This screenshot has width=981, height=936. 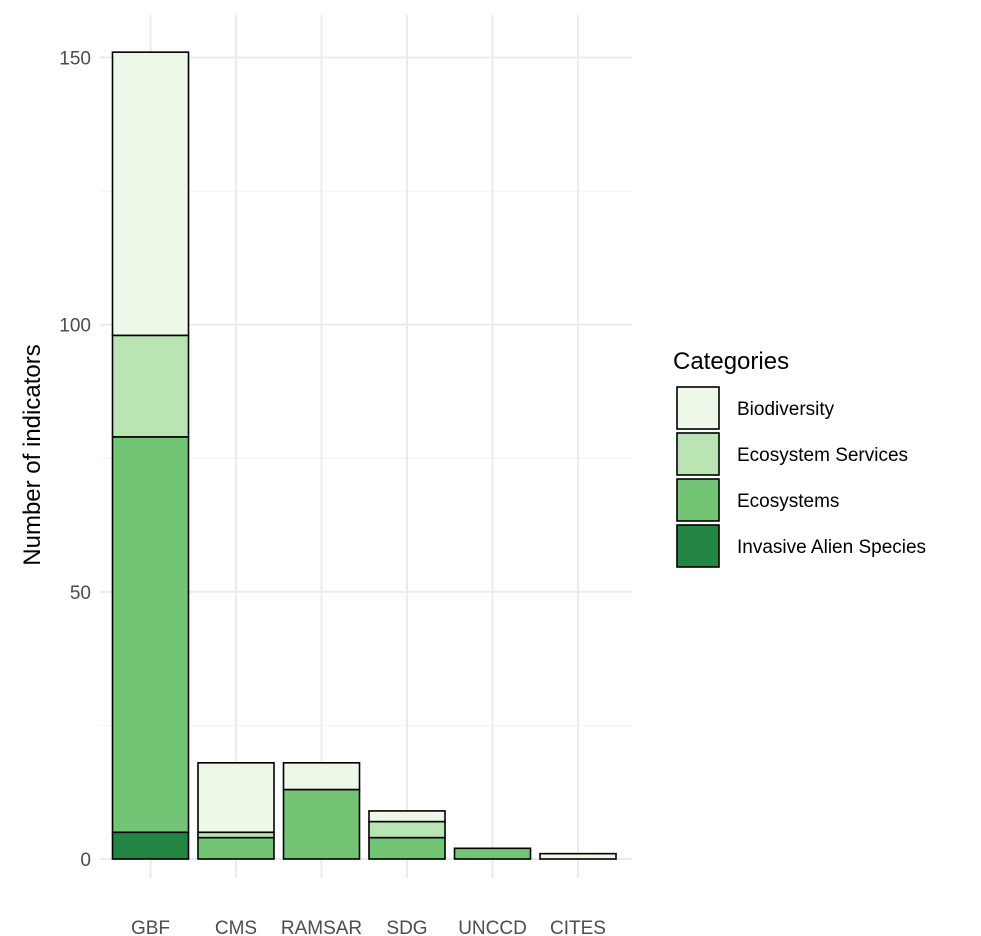 I want to click on y-tick-label: 150, so click(x=75, y=59).